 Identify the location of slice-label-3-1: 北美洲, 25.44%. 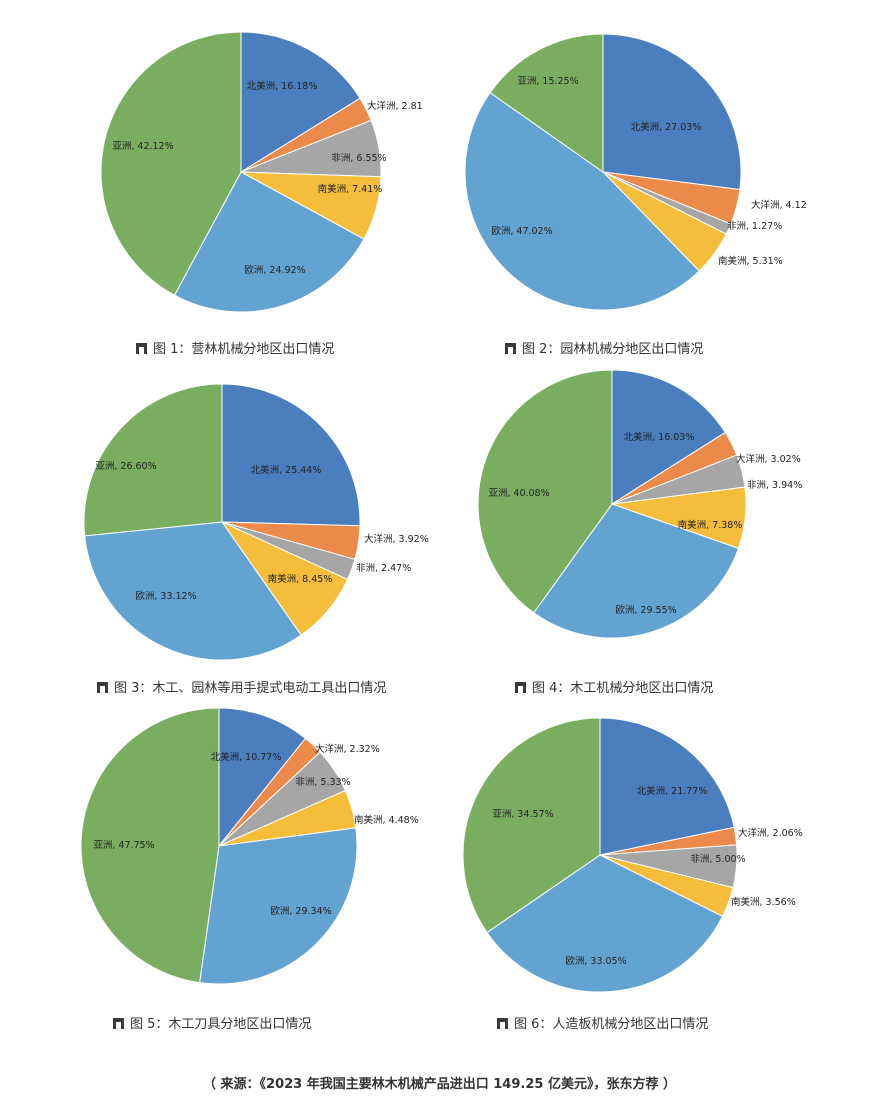
(286, 470).